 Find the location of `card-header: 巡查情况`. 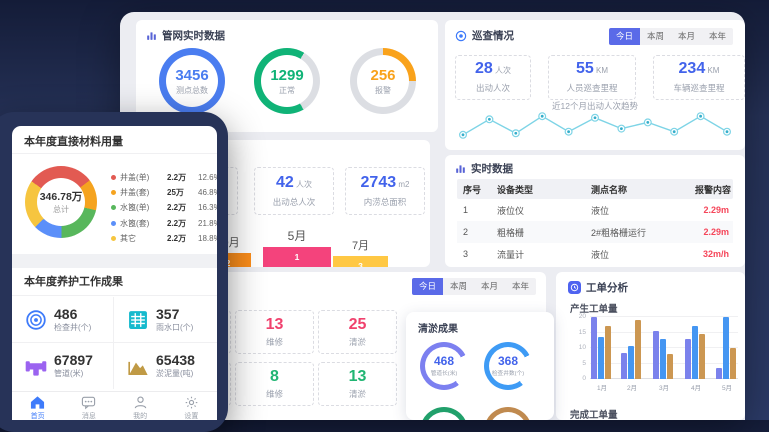

card-header: 巡查情况 is located at coordinates (484, 35).